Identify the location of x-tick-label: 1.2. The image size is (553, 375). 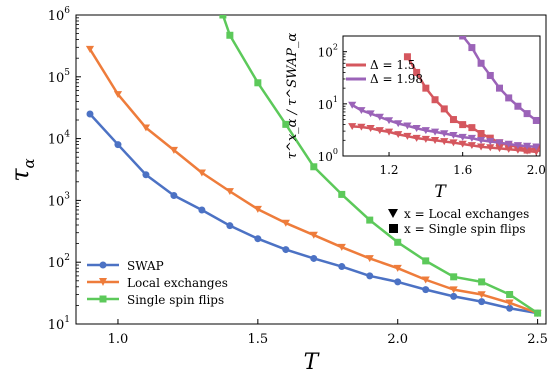
(388, 170).